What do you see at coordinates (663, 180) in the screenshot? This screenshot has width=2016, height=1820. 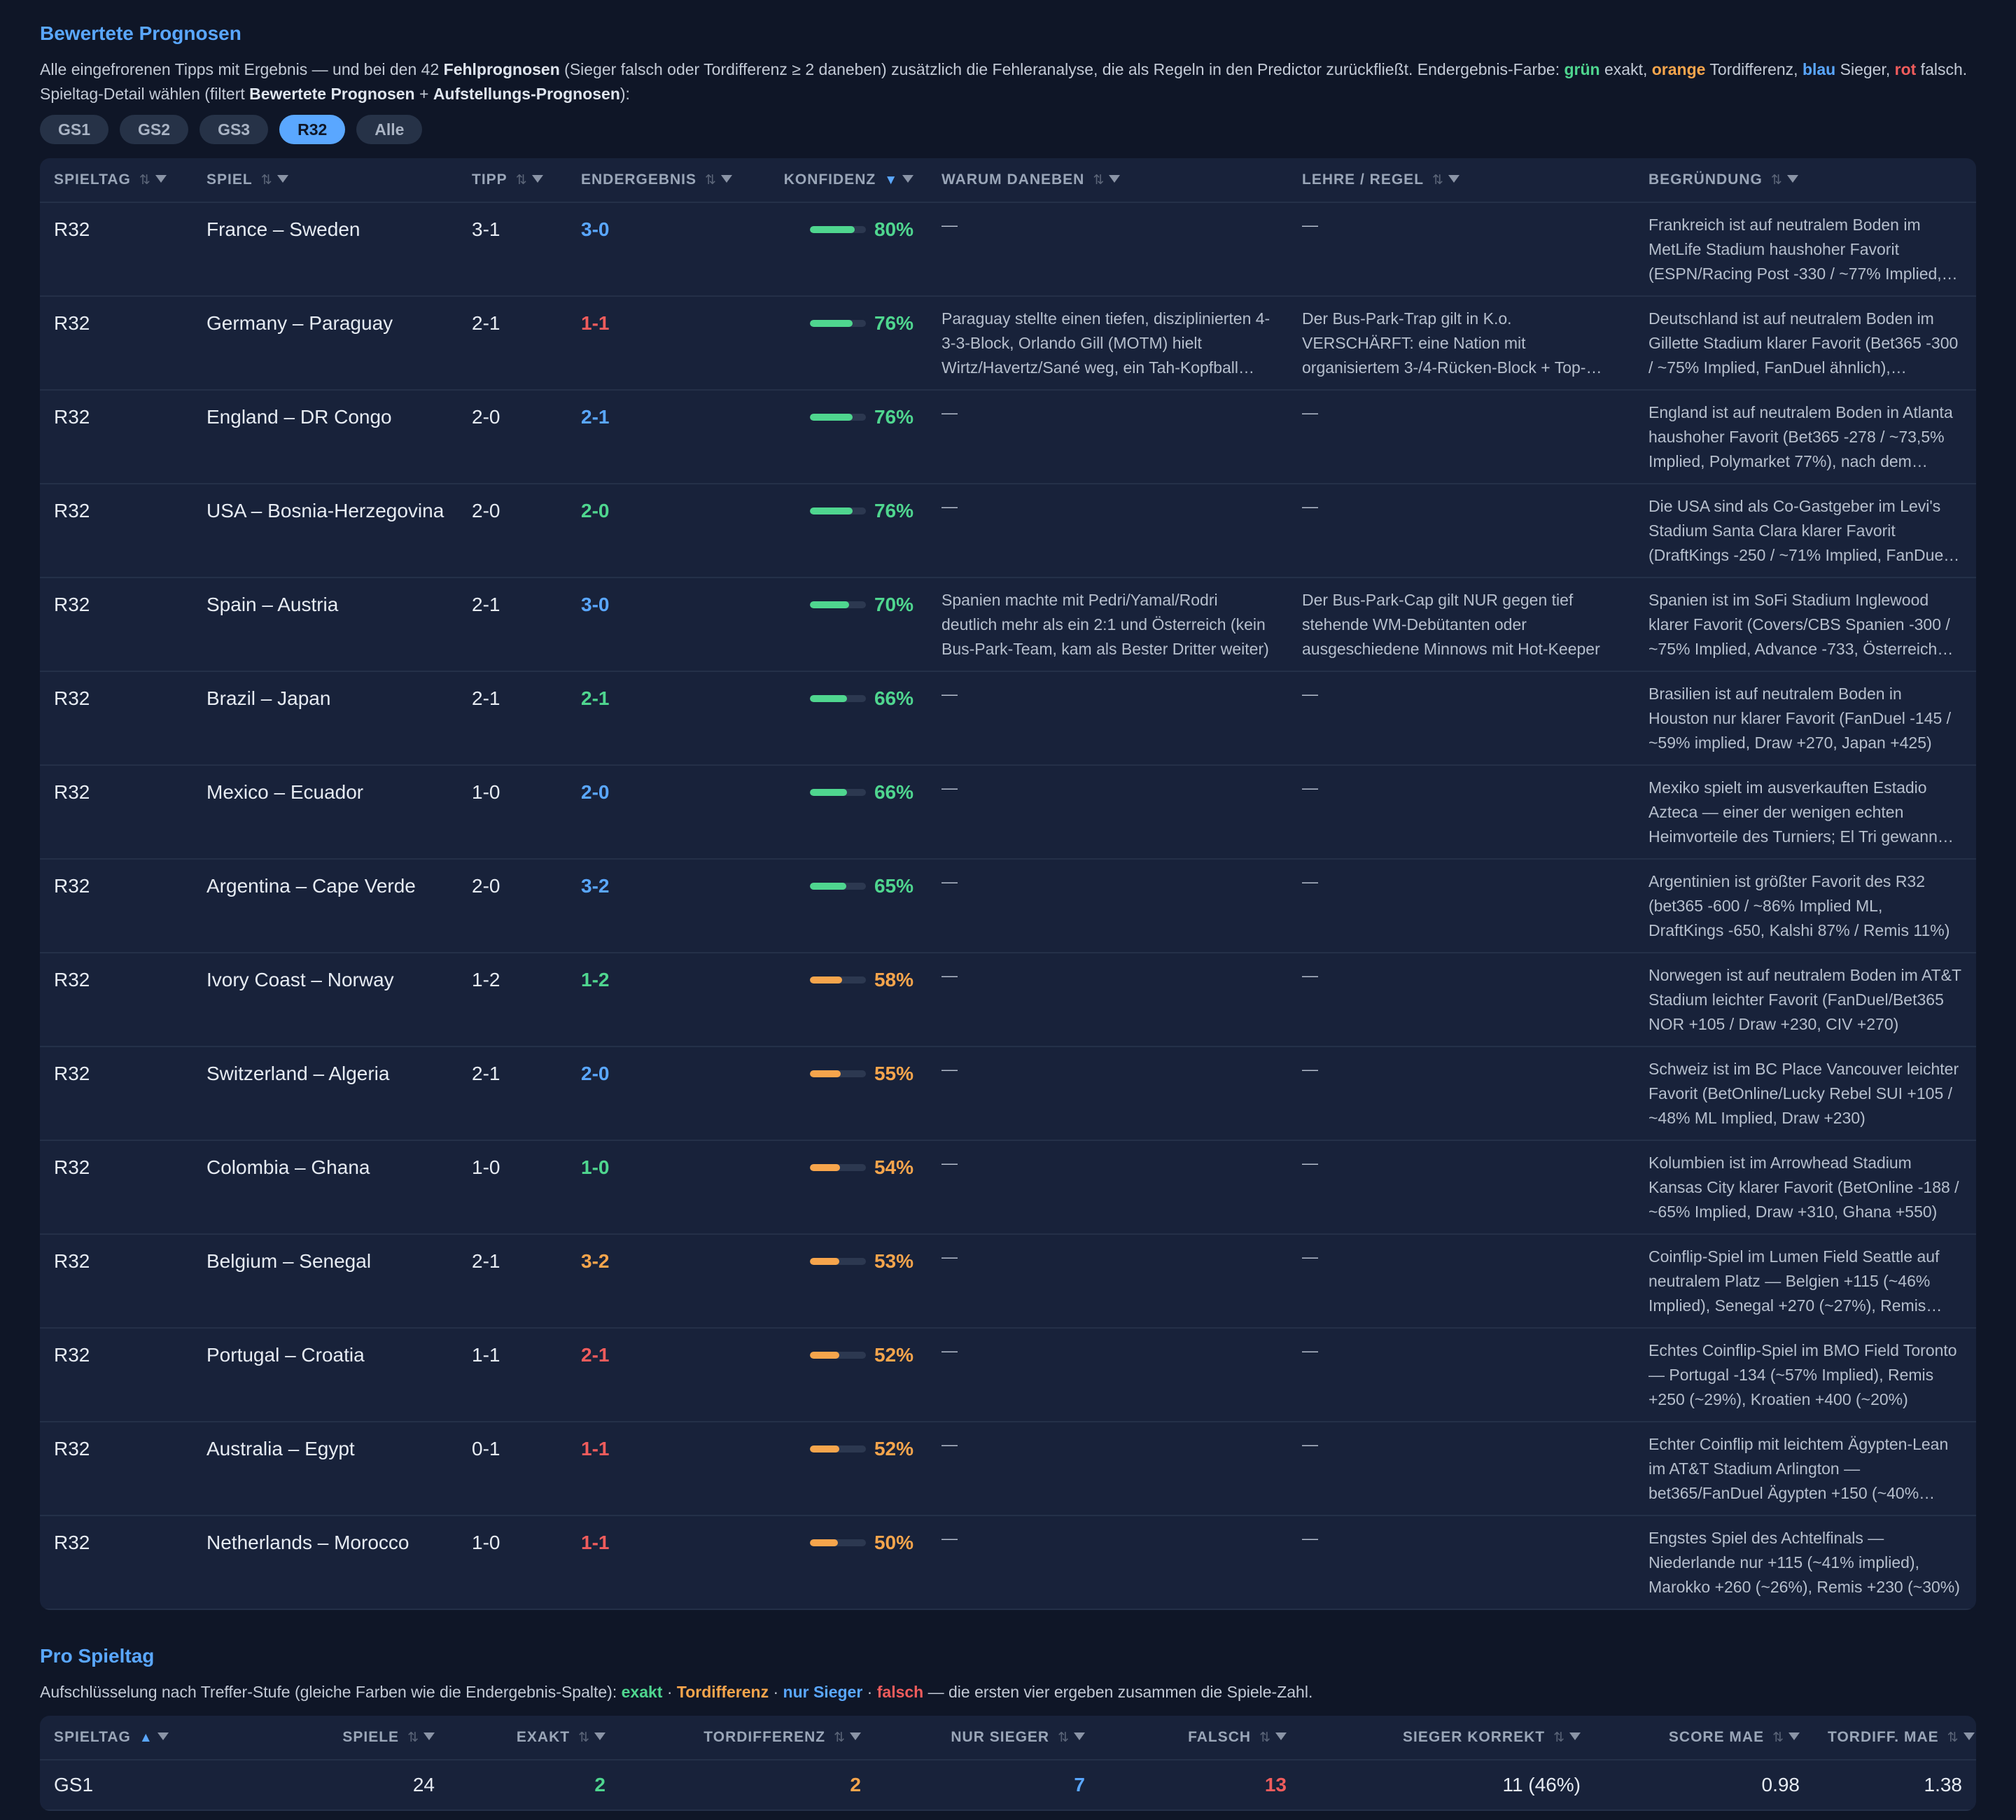 I see `column-header-endergebnis: ENDERGEBNIS ⇅` at bounding box center [663, 180].